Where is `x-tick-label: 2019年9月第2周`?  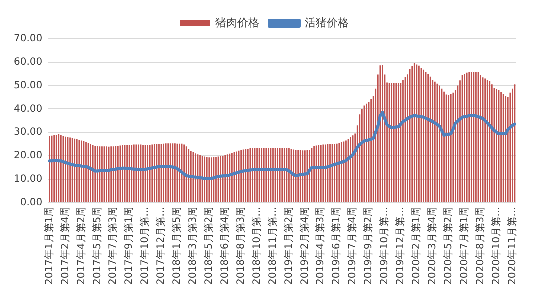 x-tick-label: 2019年9月第2周 is located at coordinates (368, 246).